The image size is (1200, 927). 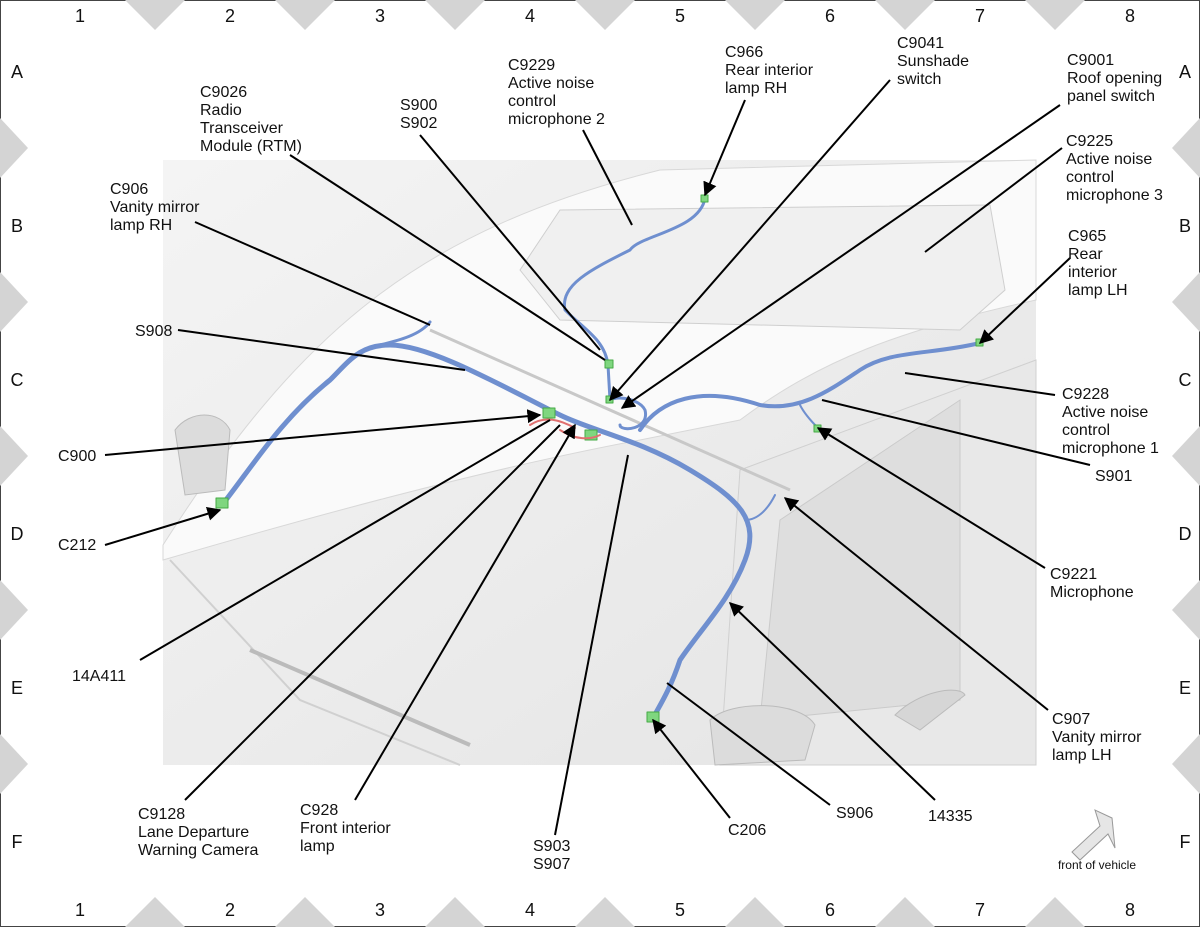 What do you see at coordinates (920, 43) in the screenshot?
I see `callout-text: C9041` at bounding box center [920, 43].